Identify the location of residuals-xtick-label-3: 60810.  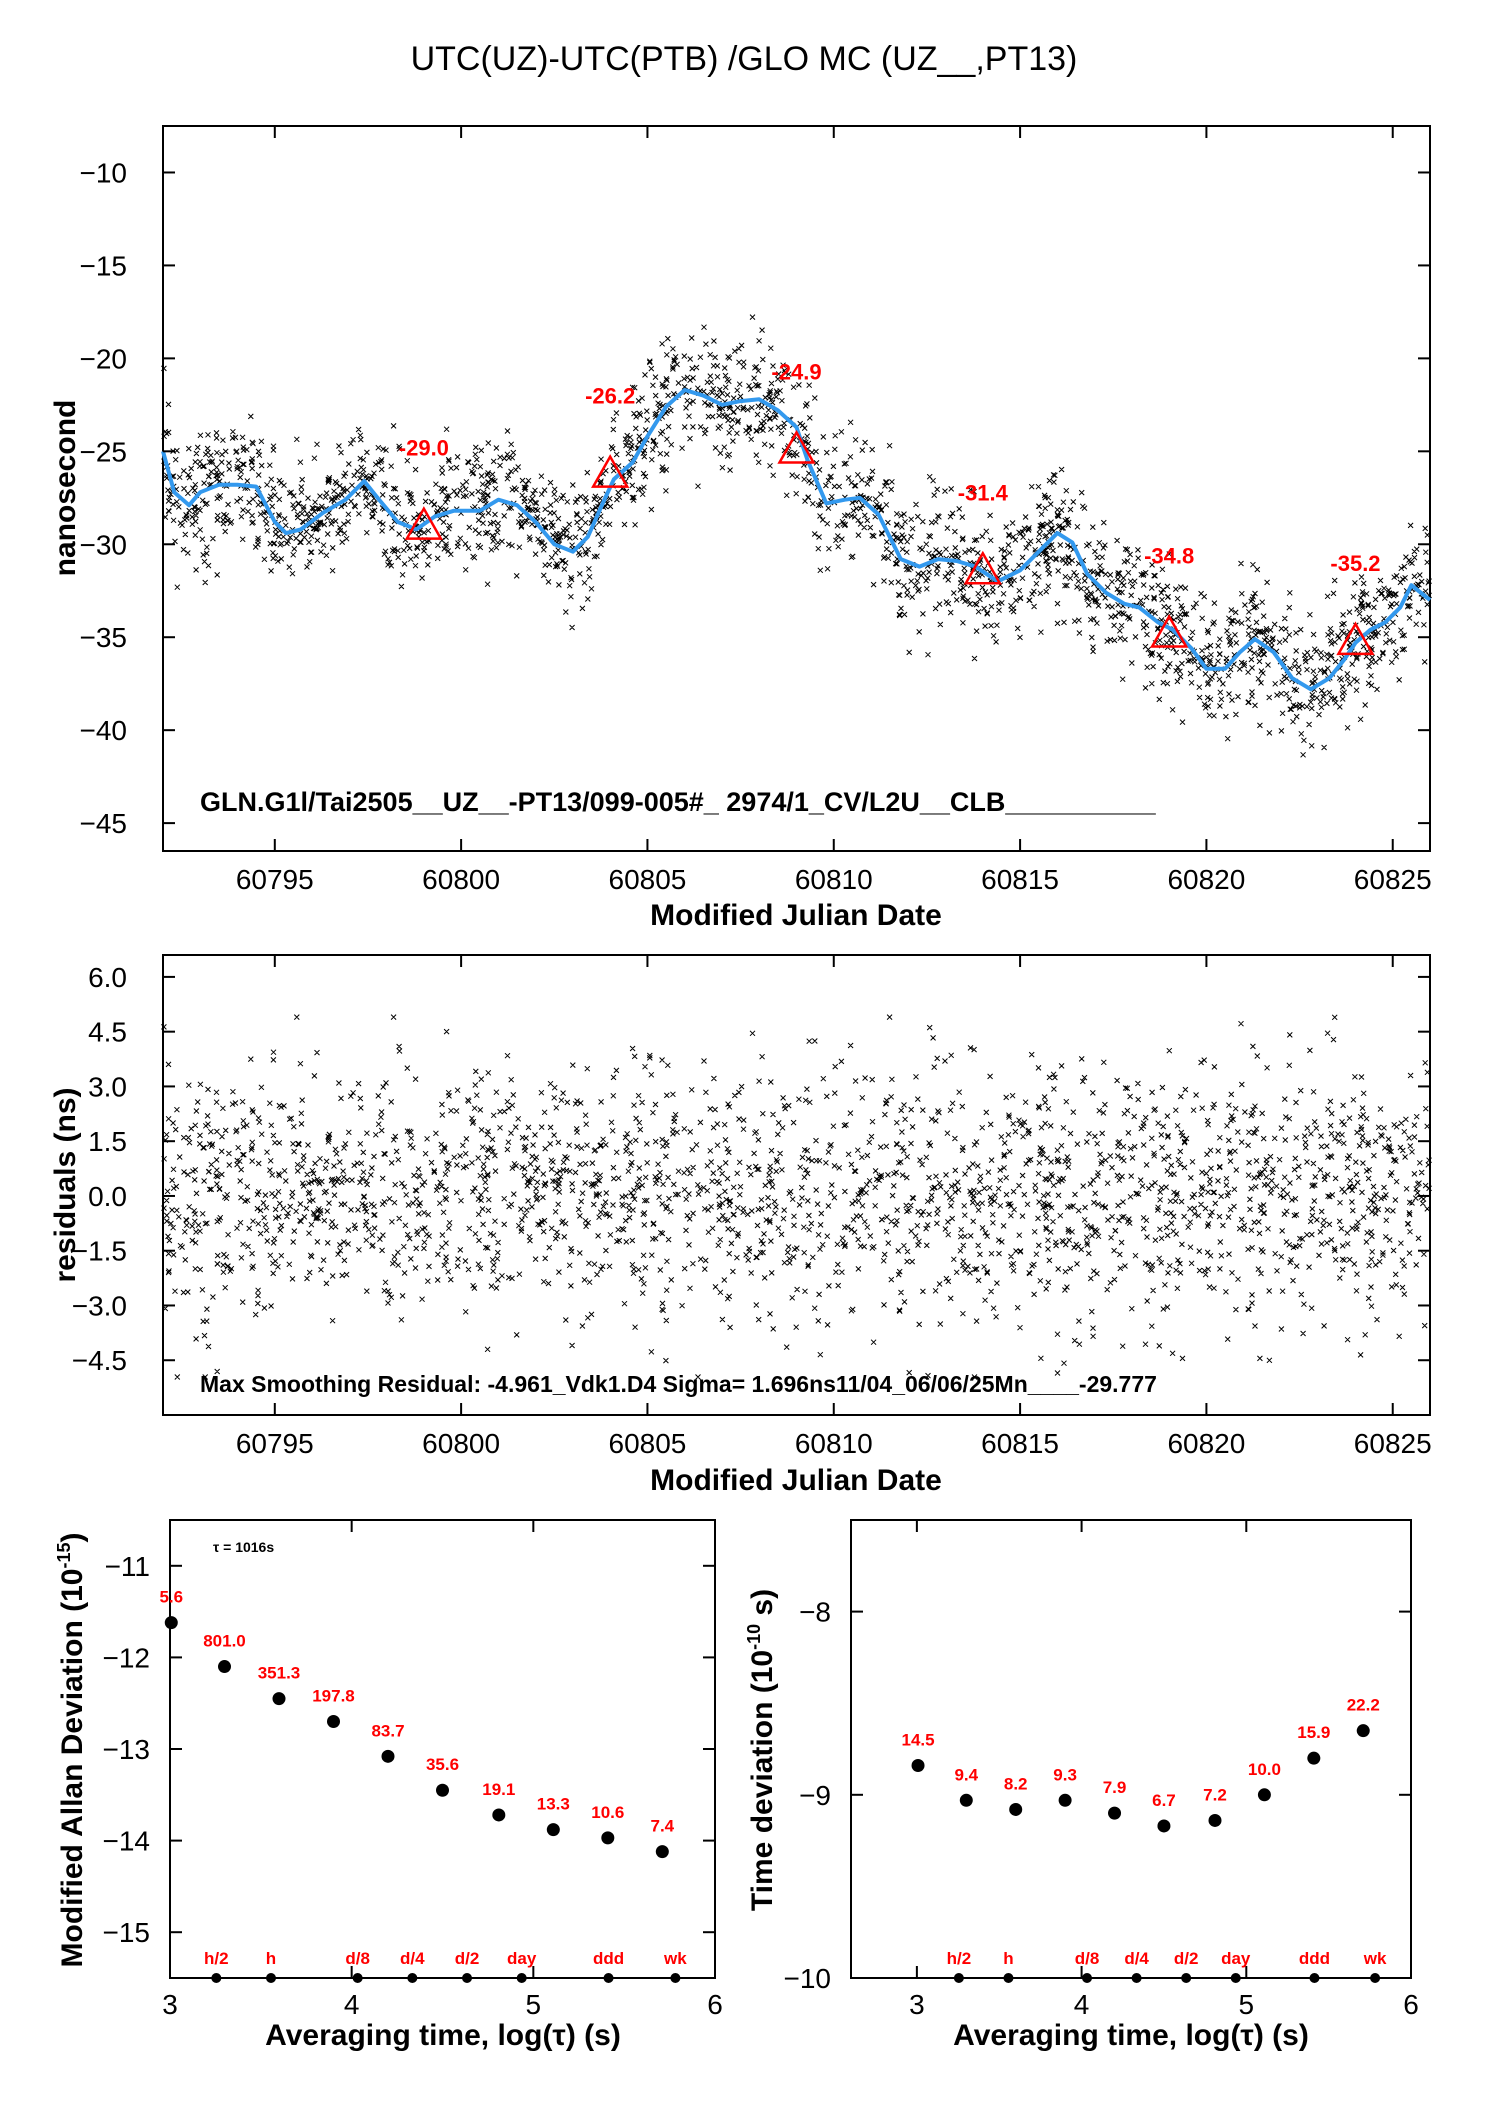
(834, 1443).